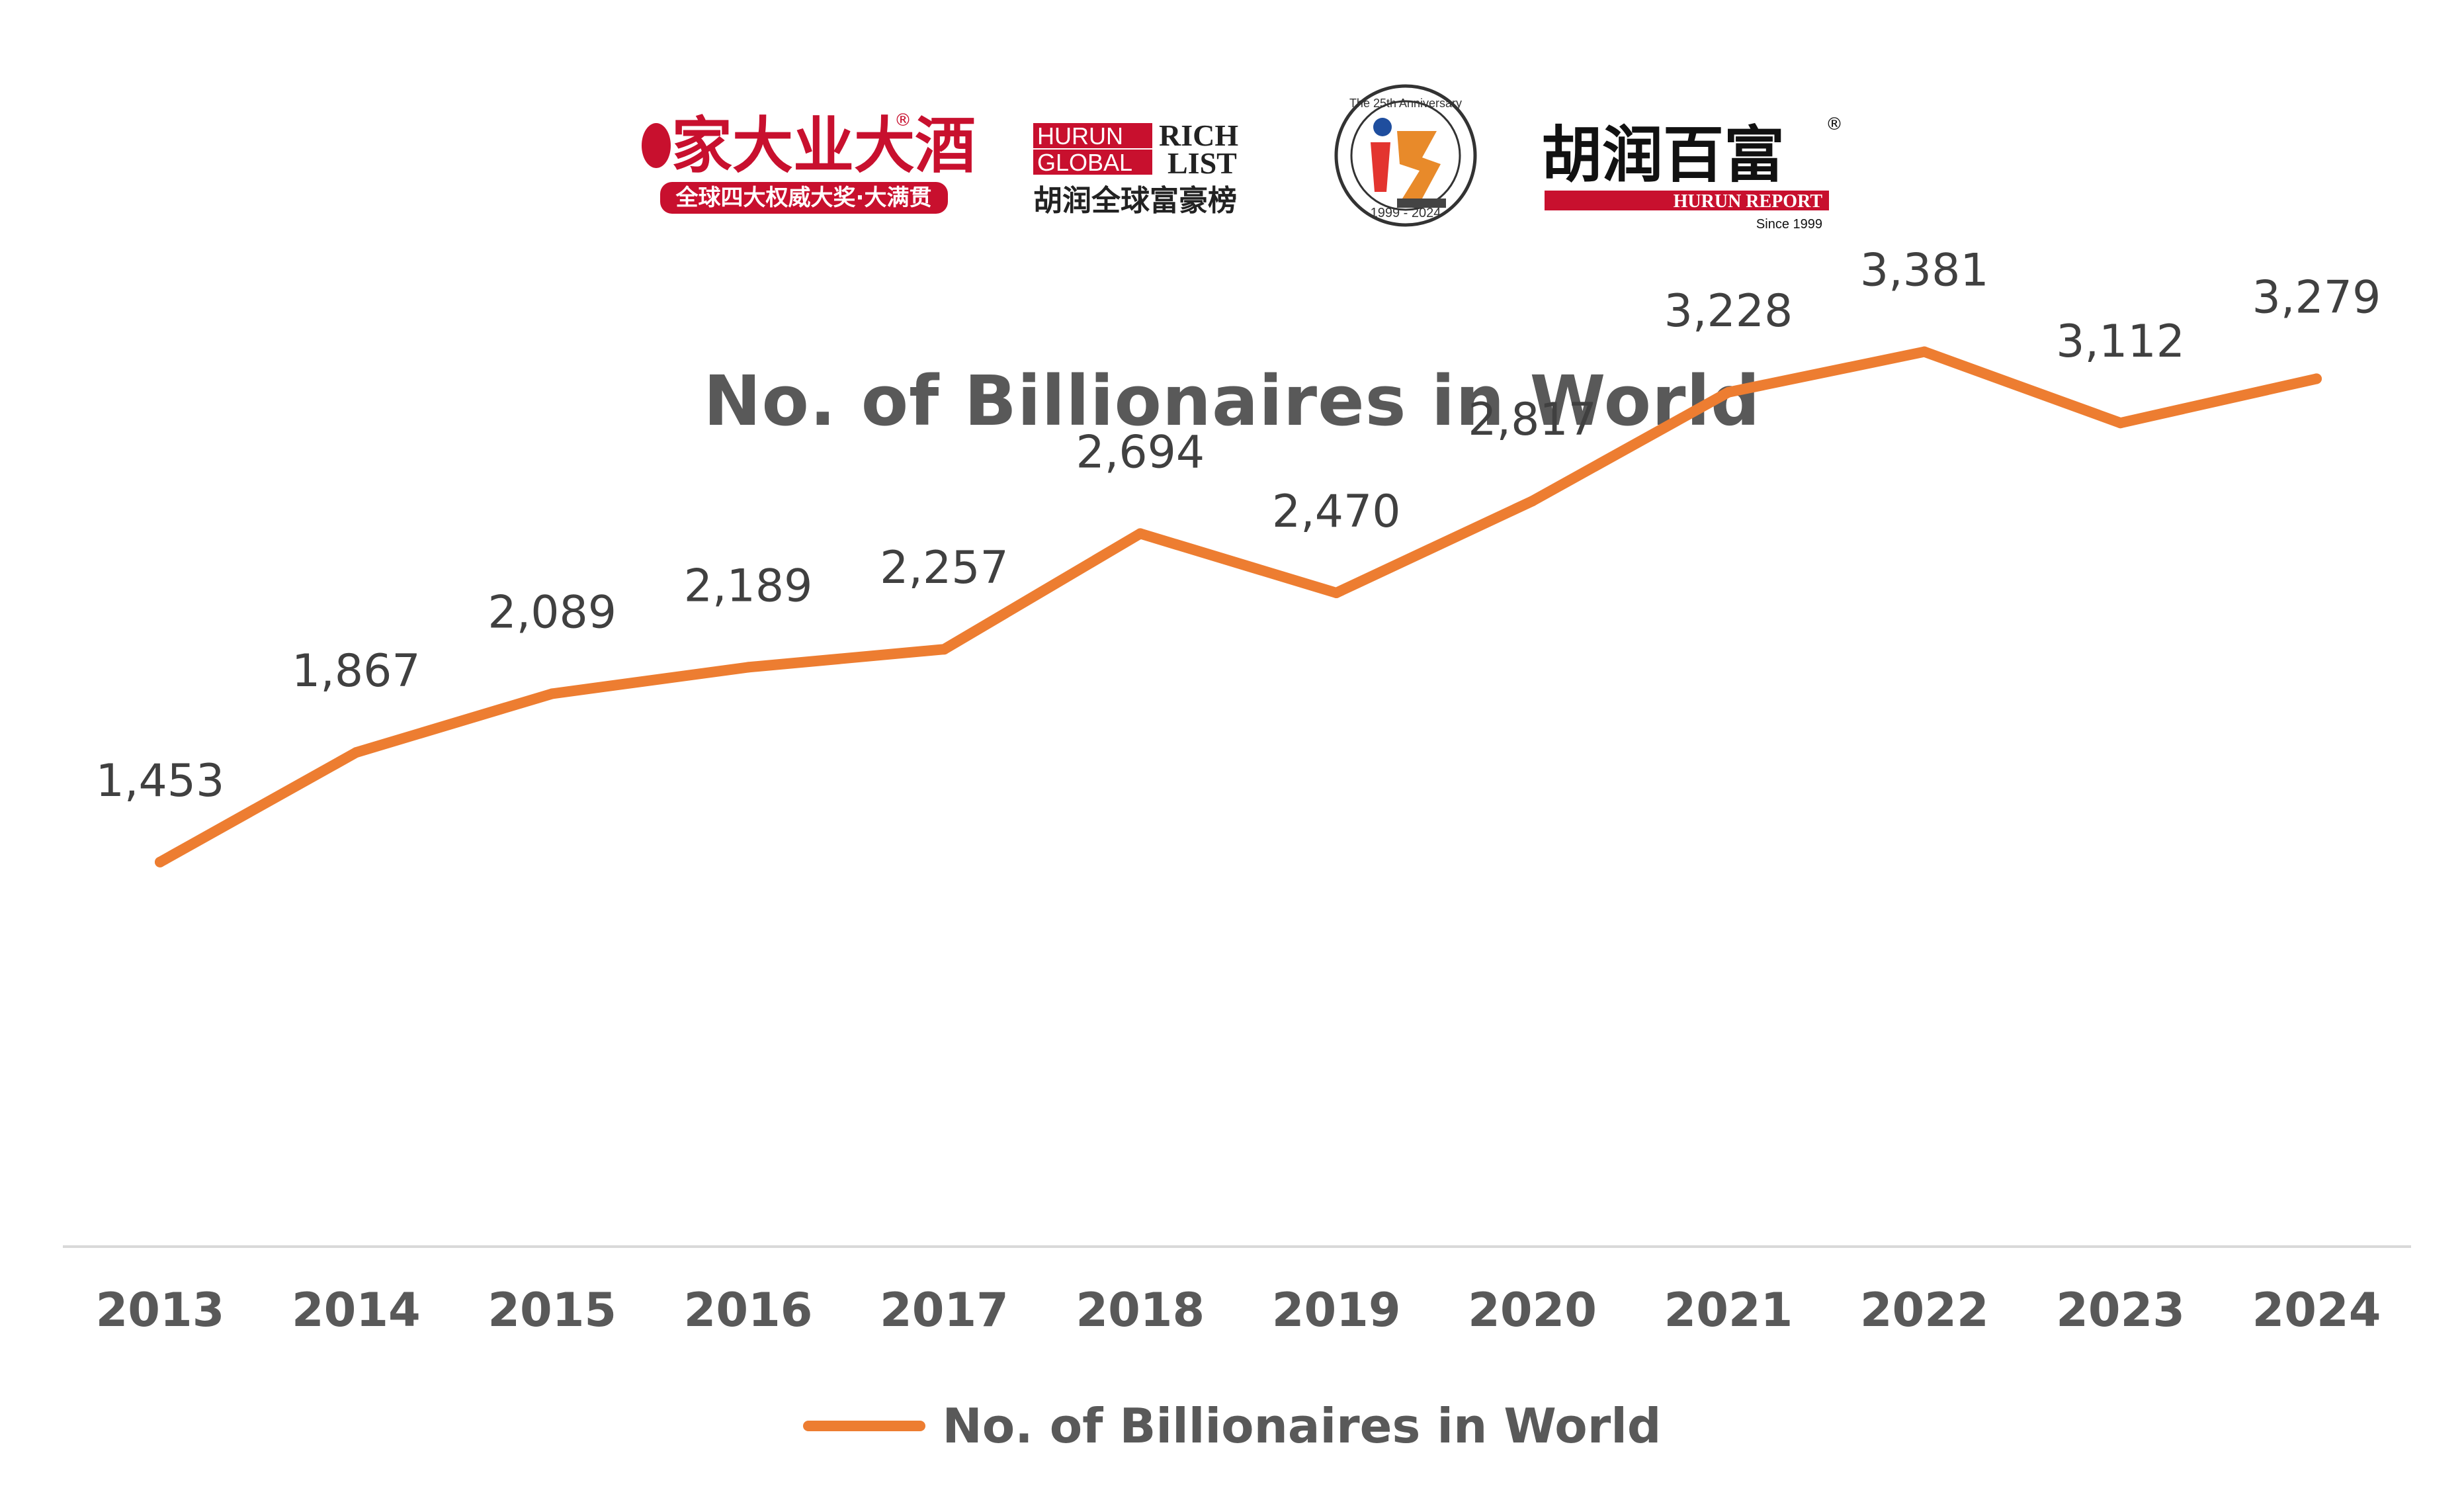 The height and width of the screenshot is (1506, 2464). What do you see at coordinates (1080, 136) in the screenshot?
I see `rich-list-hurun: HURUN` at bounding box center [1080, 136].